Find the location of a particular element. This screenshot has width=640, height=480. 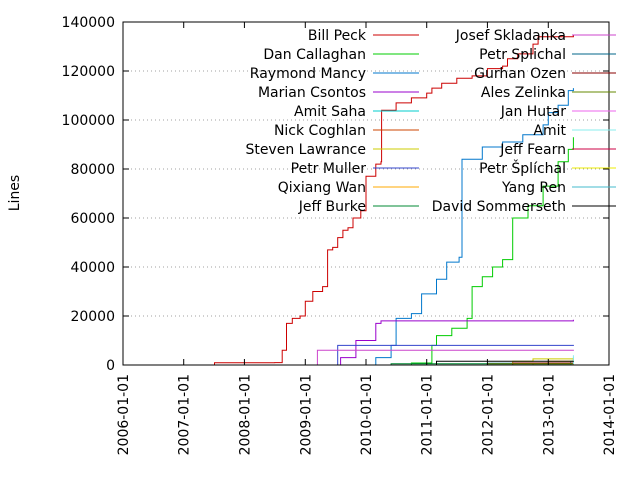

legend-label: Petr Splichal is located at coordinates (522, 55).